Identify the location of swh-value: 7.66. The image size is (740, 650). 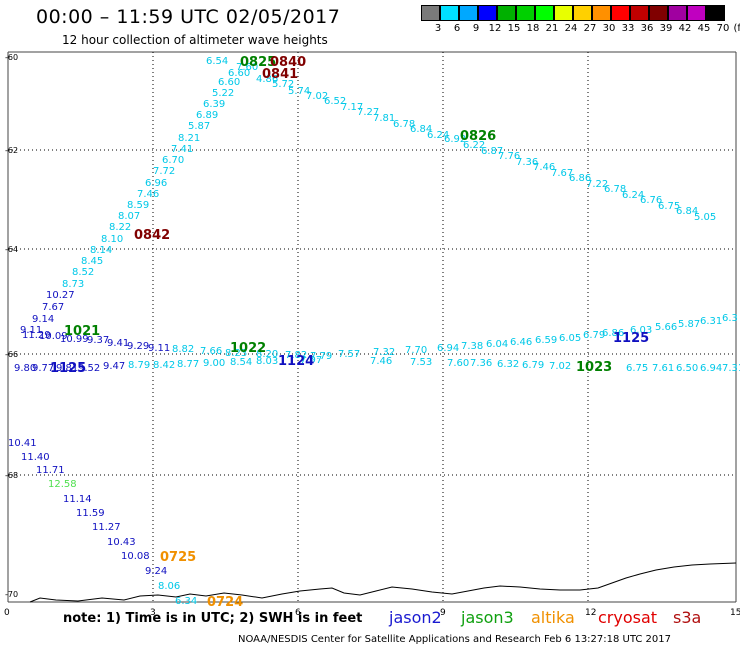
(211, 351).